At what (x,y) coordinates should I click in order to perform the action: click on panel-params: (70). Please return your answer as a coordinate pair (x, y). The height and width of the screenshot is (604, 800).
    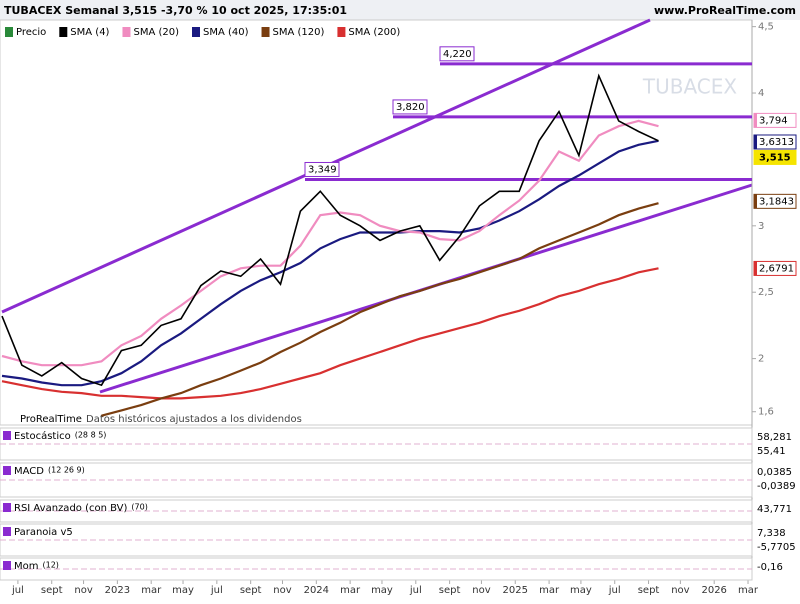
    Looking at the image, I should click on (139, 507).